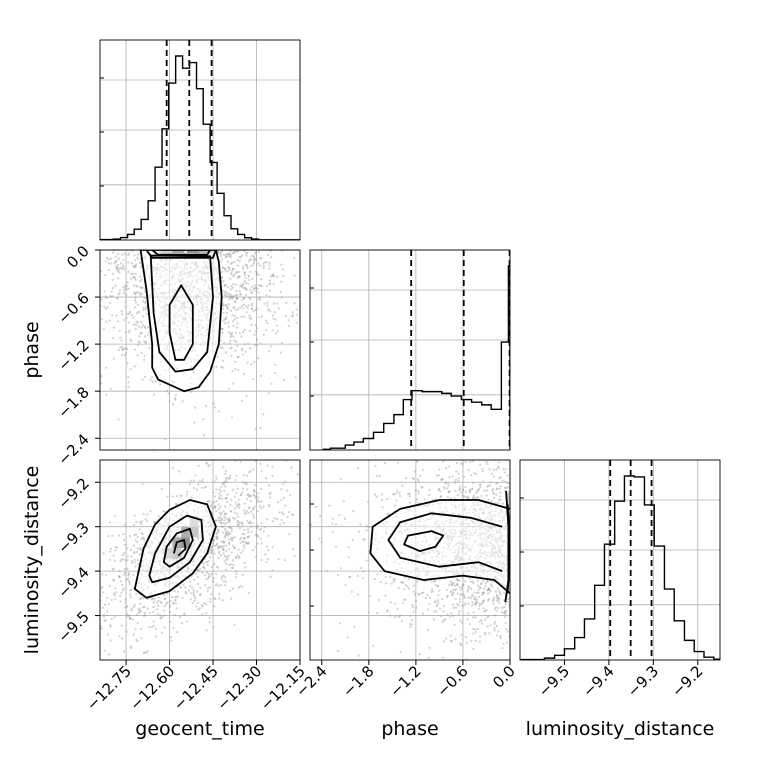 This screenshot has height=760, width=760. Describe the element at coordinates (73, 308) in the screenshot. I see `y-tick-label: −0.6` at that location.